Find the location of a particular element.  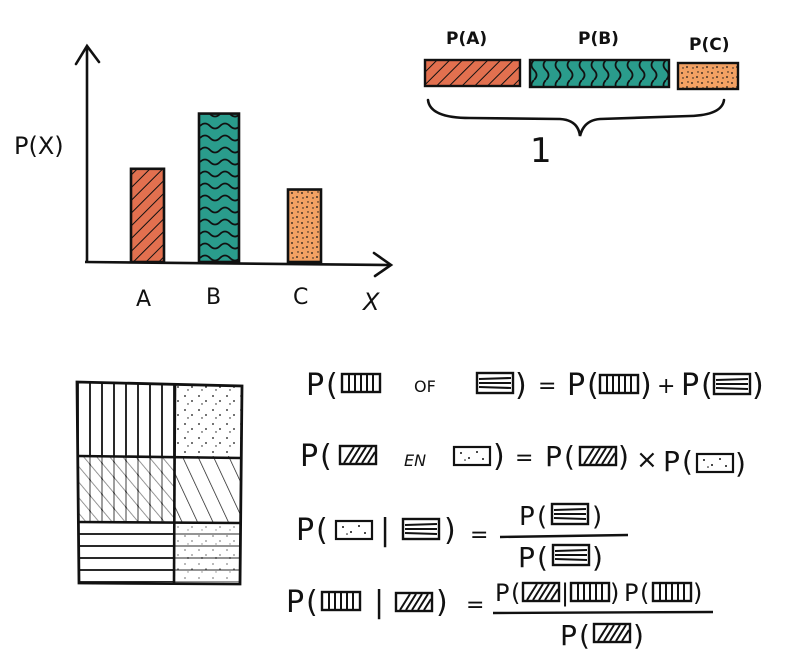

event-grid is located at coordinates (159, 483).